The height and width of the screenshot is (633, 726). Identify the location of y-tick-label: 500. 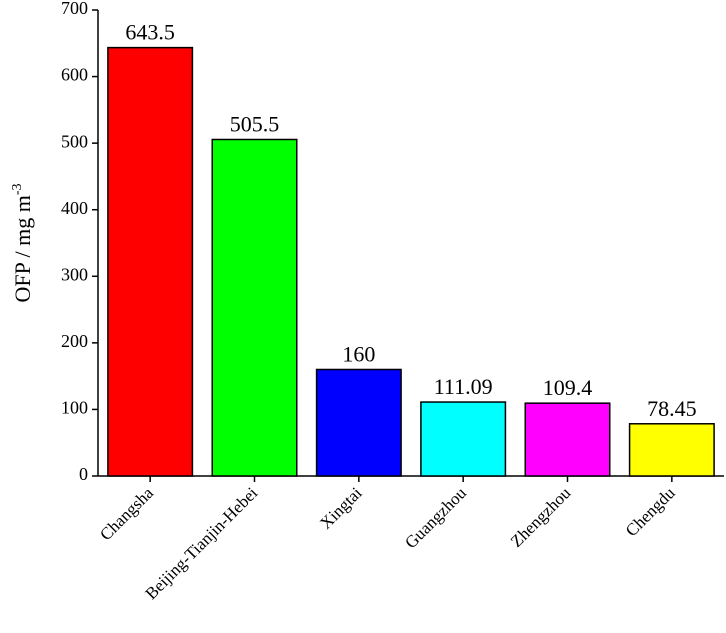
(74, 141).